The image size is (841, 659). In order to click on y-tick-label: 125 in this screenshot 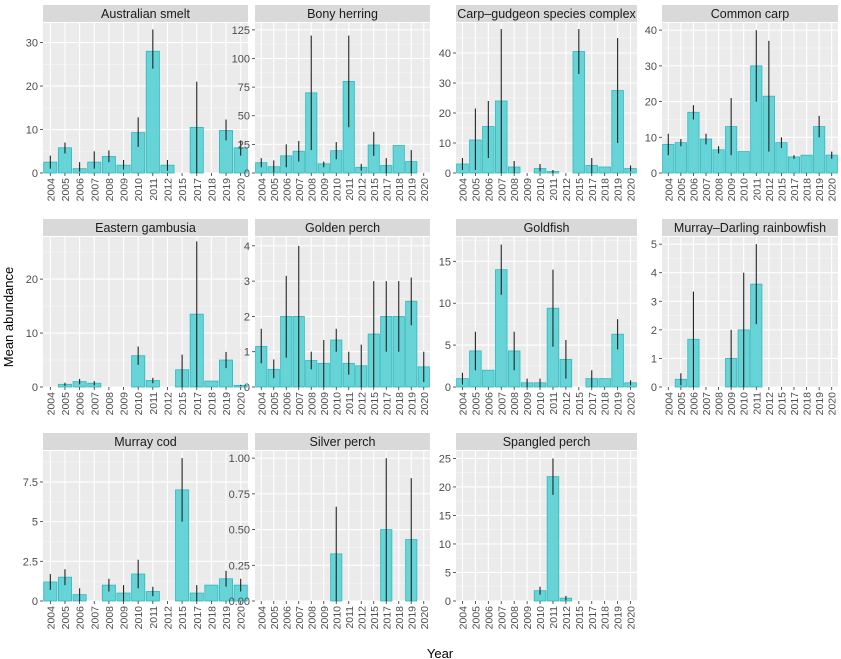, I will do `click(241, 31)`.